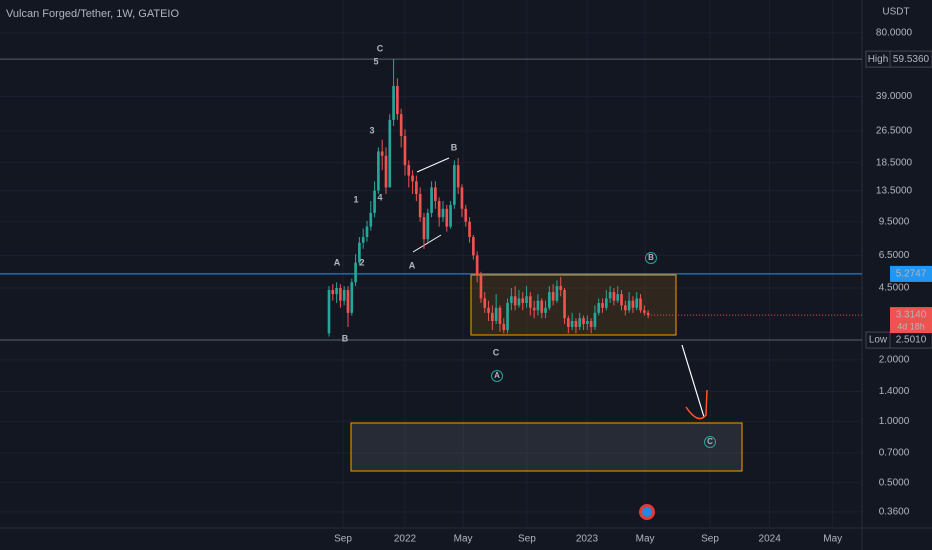 This screenshot has width=932, height=550. I want to click on y-tick-label: 1.0000, so click(894, 421).